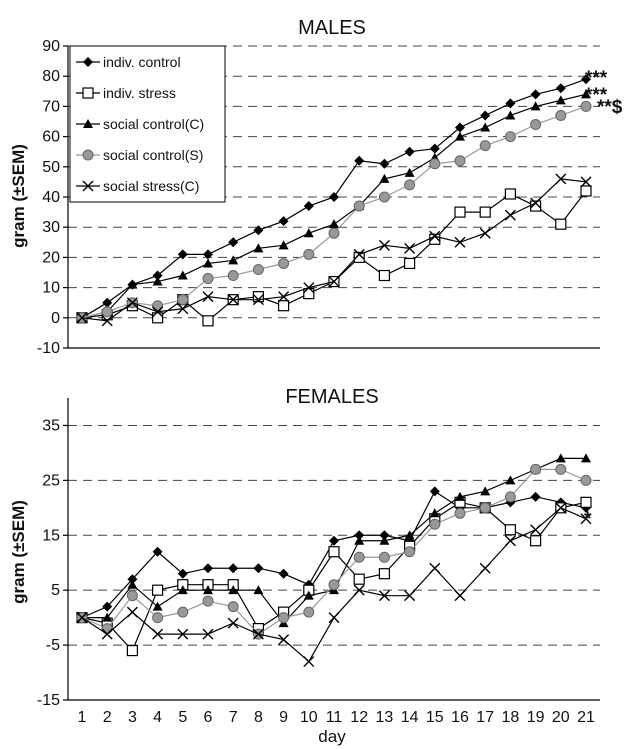 This screenshot has width=643, height=749. What do you see at coordinates (51, 288) in the screenshot?
I see `males-y-tick-label: 10` at bounding box center [51, 288].